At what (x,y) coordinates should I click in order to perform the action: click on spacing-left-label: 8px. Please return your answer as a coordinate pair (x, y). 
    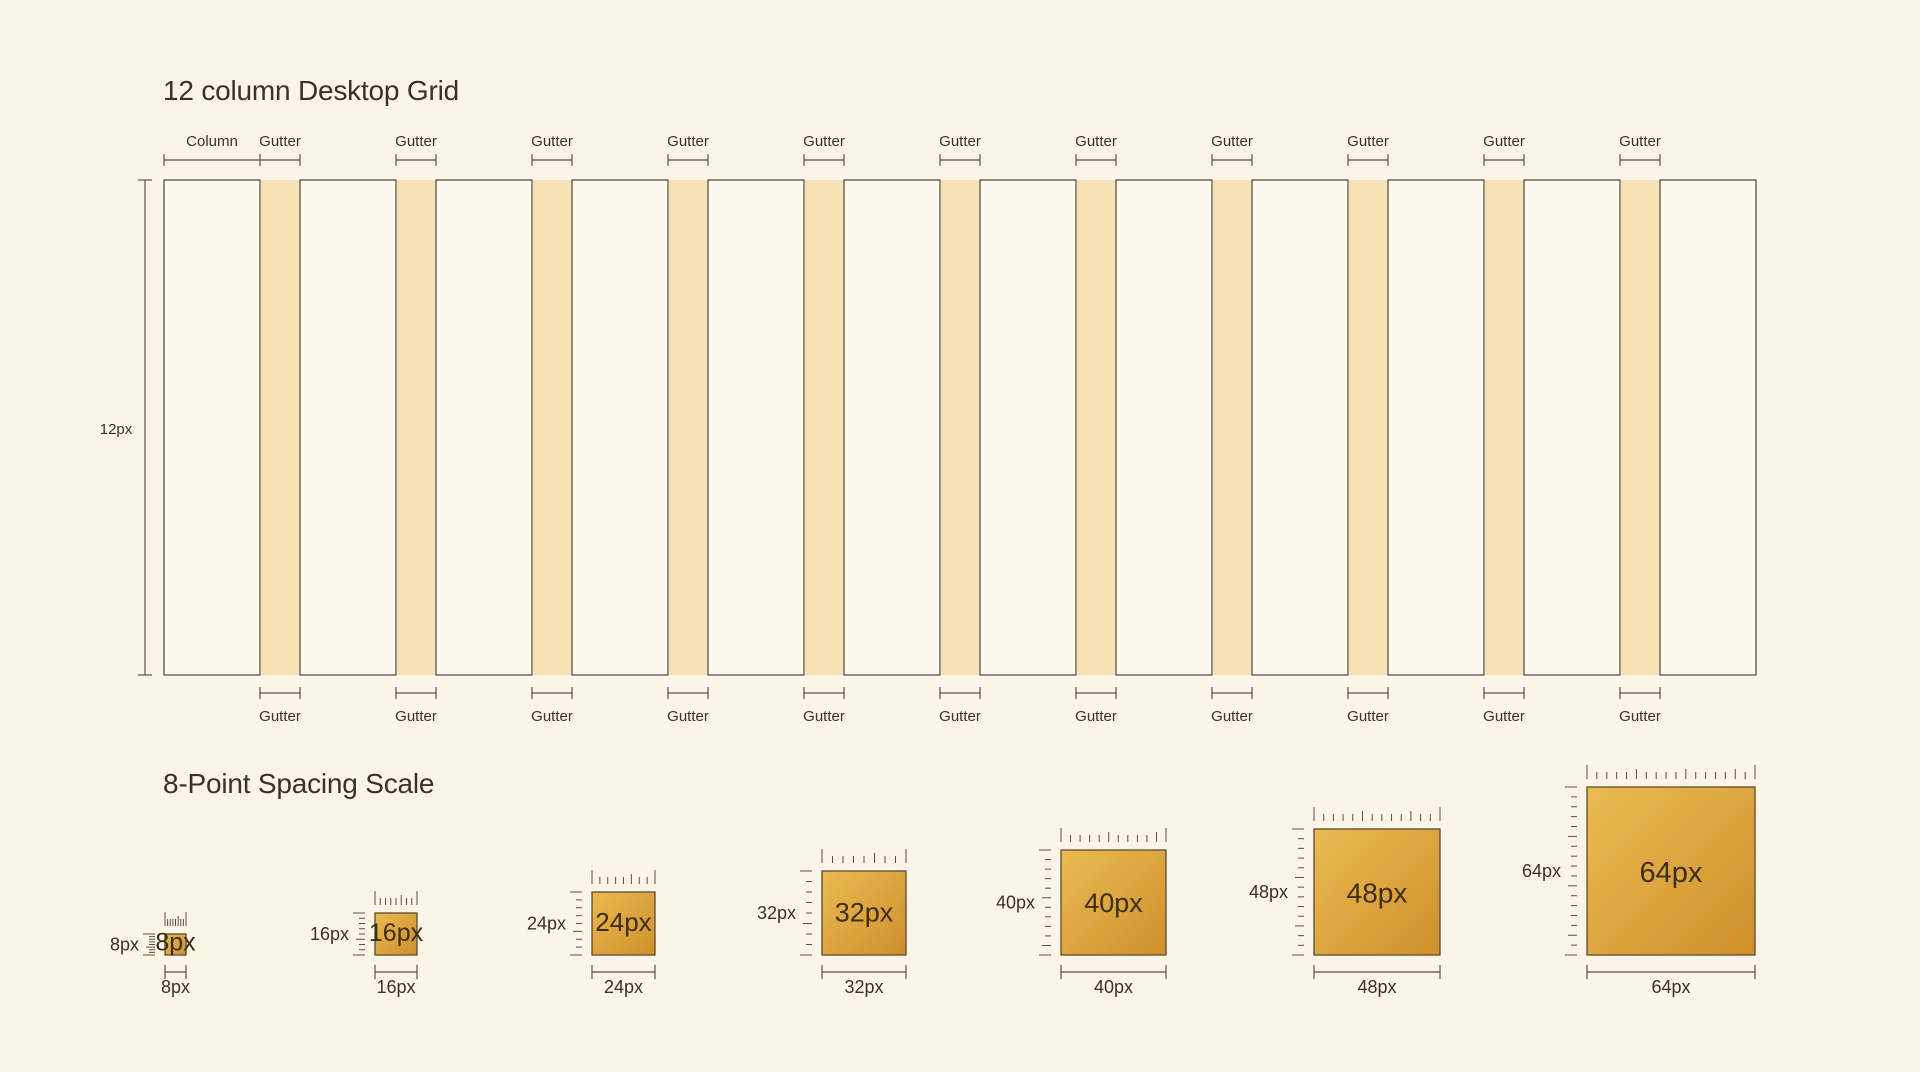
    Looking at the image, I should click on (124, 945).